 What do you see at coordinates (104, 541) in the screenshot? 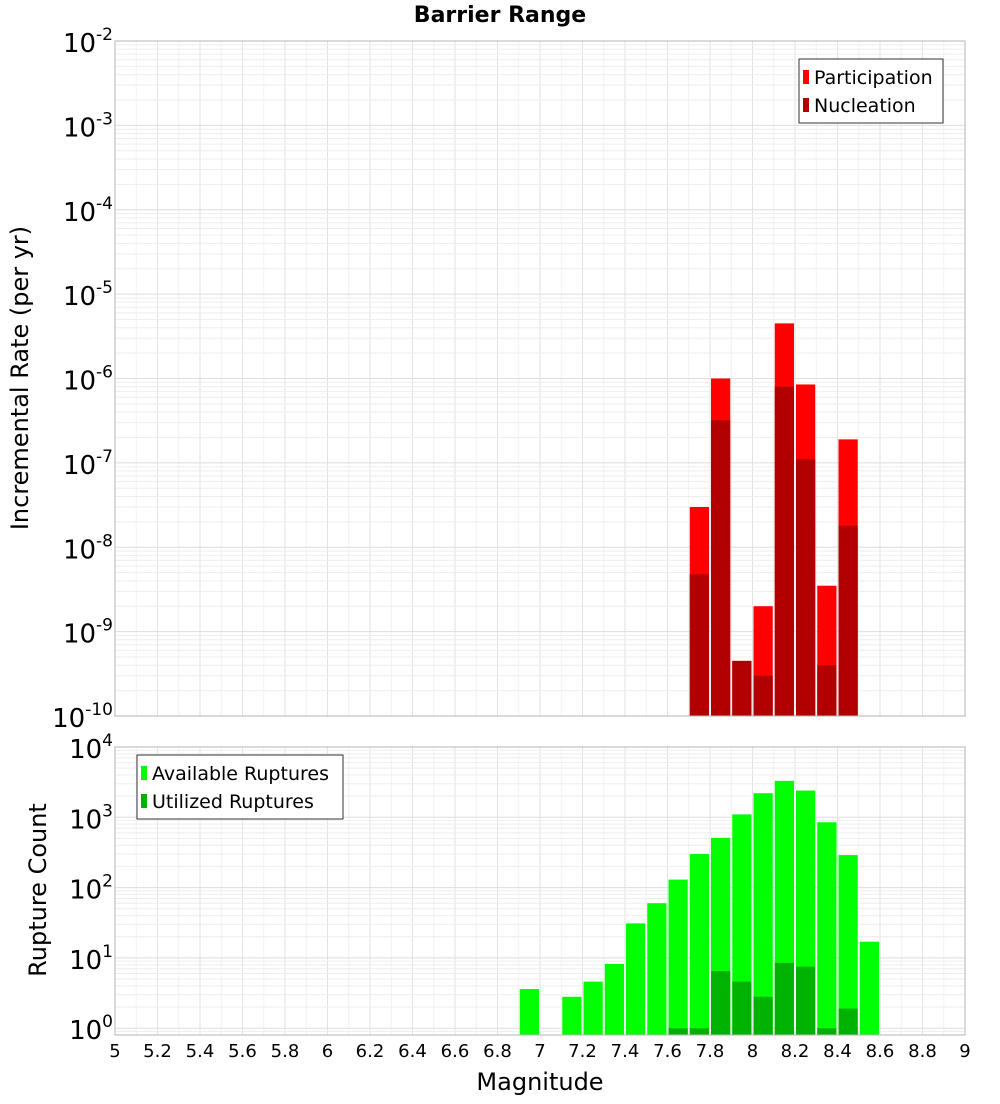
I see `y-tick-exponent: -8` at bounding box center [104, 541].